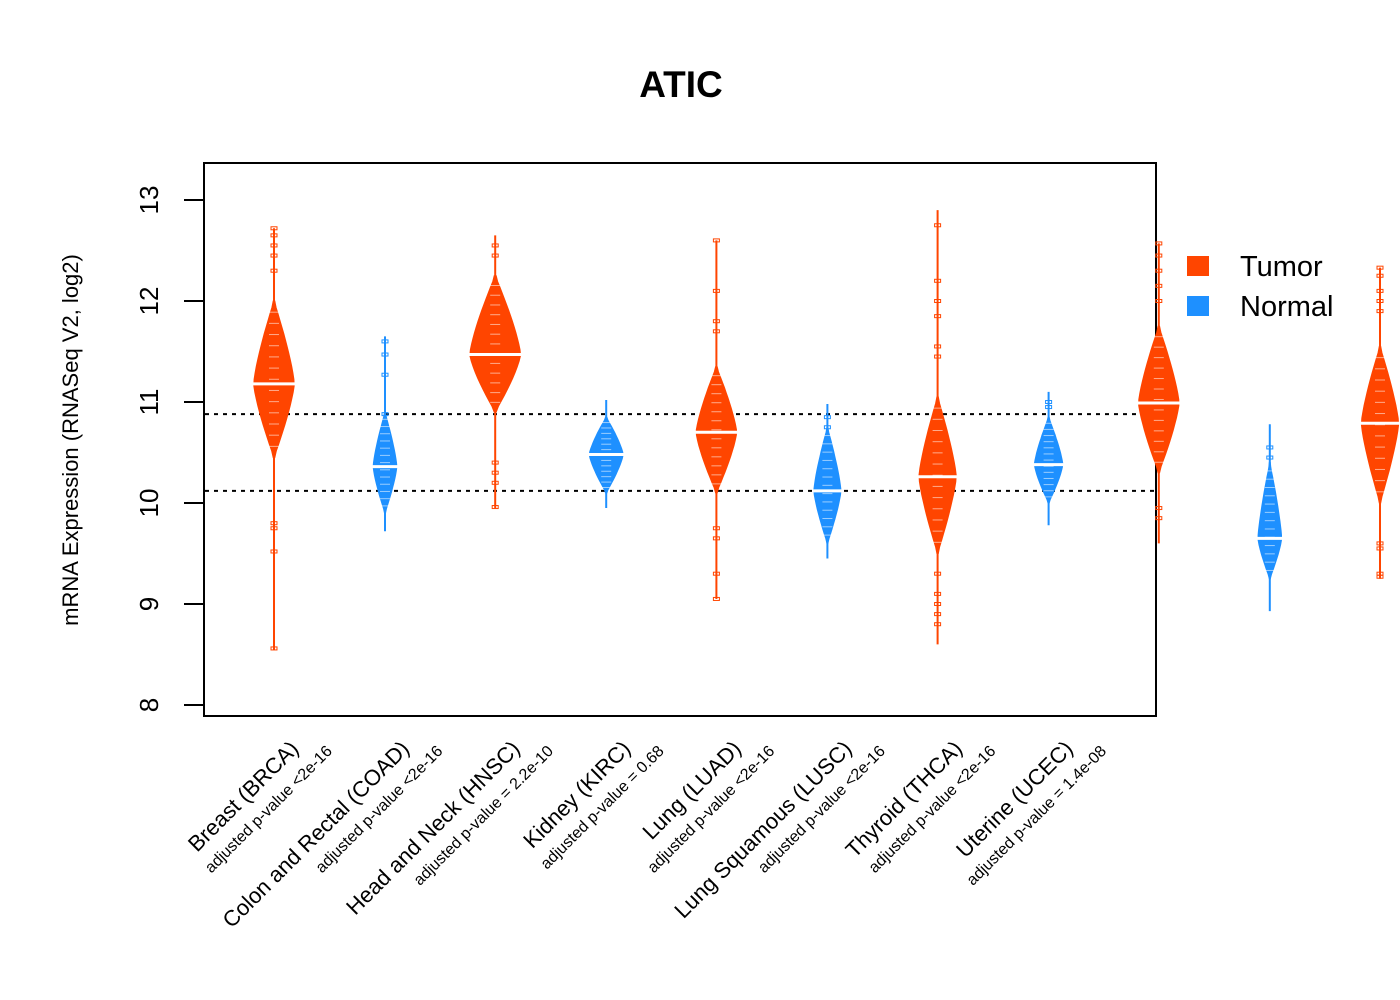 The height and width of the screenshot is (1000, 1400). Describe the element at coordinates (149, 301) in the screenshot. I see `y-tick-label: 12` at that location.